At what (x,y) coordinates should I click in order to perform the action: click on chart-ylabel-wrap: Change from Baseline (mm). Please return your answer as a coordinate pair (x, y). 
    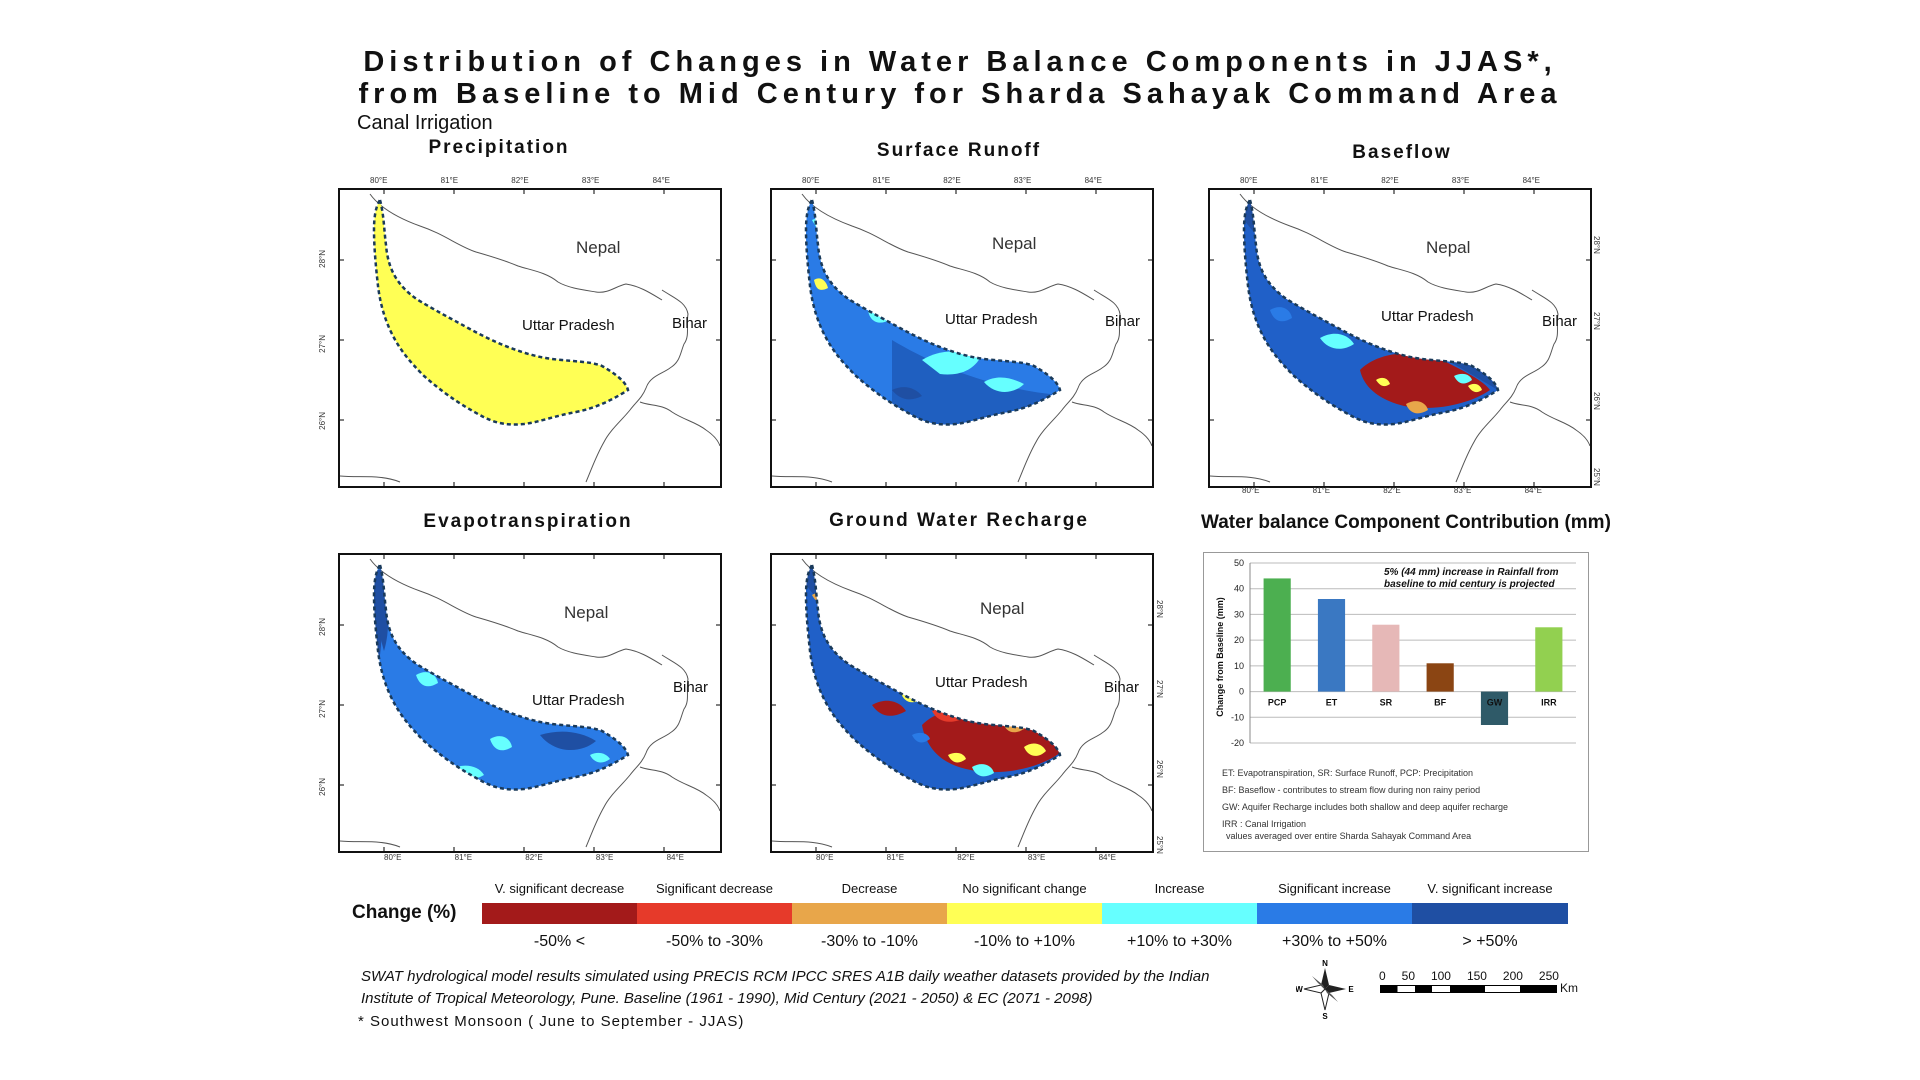
    Looking at the image, I should click on (1217, 662).